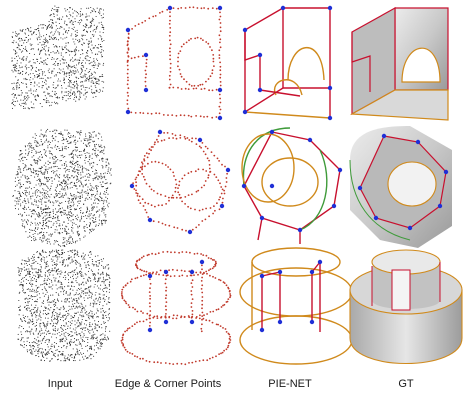 The height and width of the screenshot is (402, 472). I want to click on row2-pienet-curves, so click(291, 185).